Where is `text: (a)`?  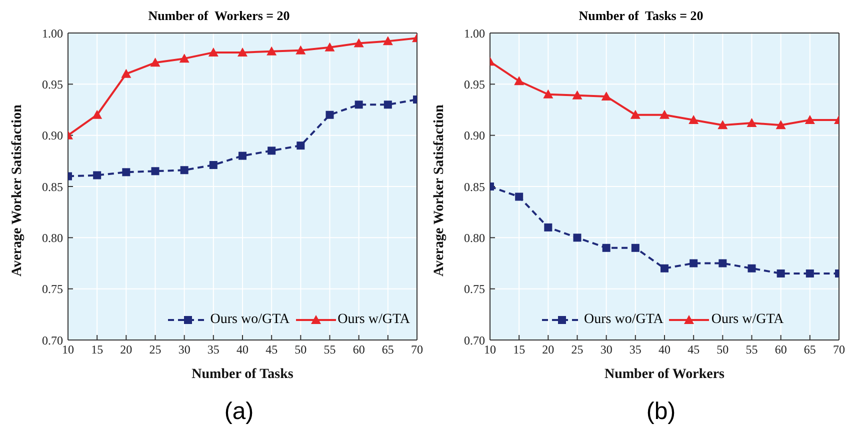 text: (a) is located at coordinates (239, 412).